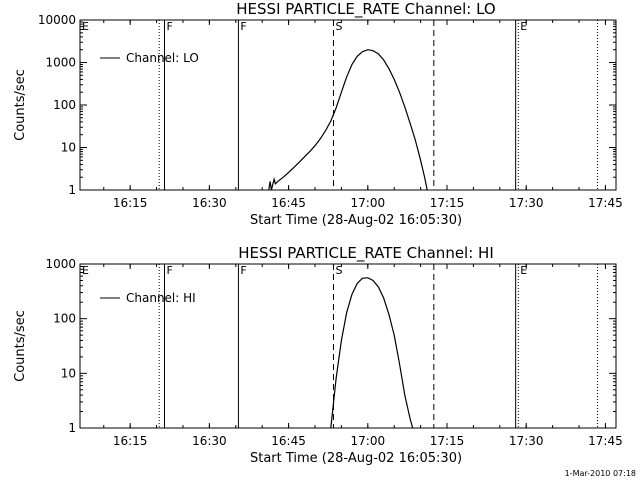 The height and width of the screenshot is (480, 640). Describe the element at coordinates (365, 9) in the screenshot. I see `chart-title: HESSI PARTICLE_RATE Channel: LO` at that location.